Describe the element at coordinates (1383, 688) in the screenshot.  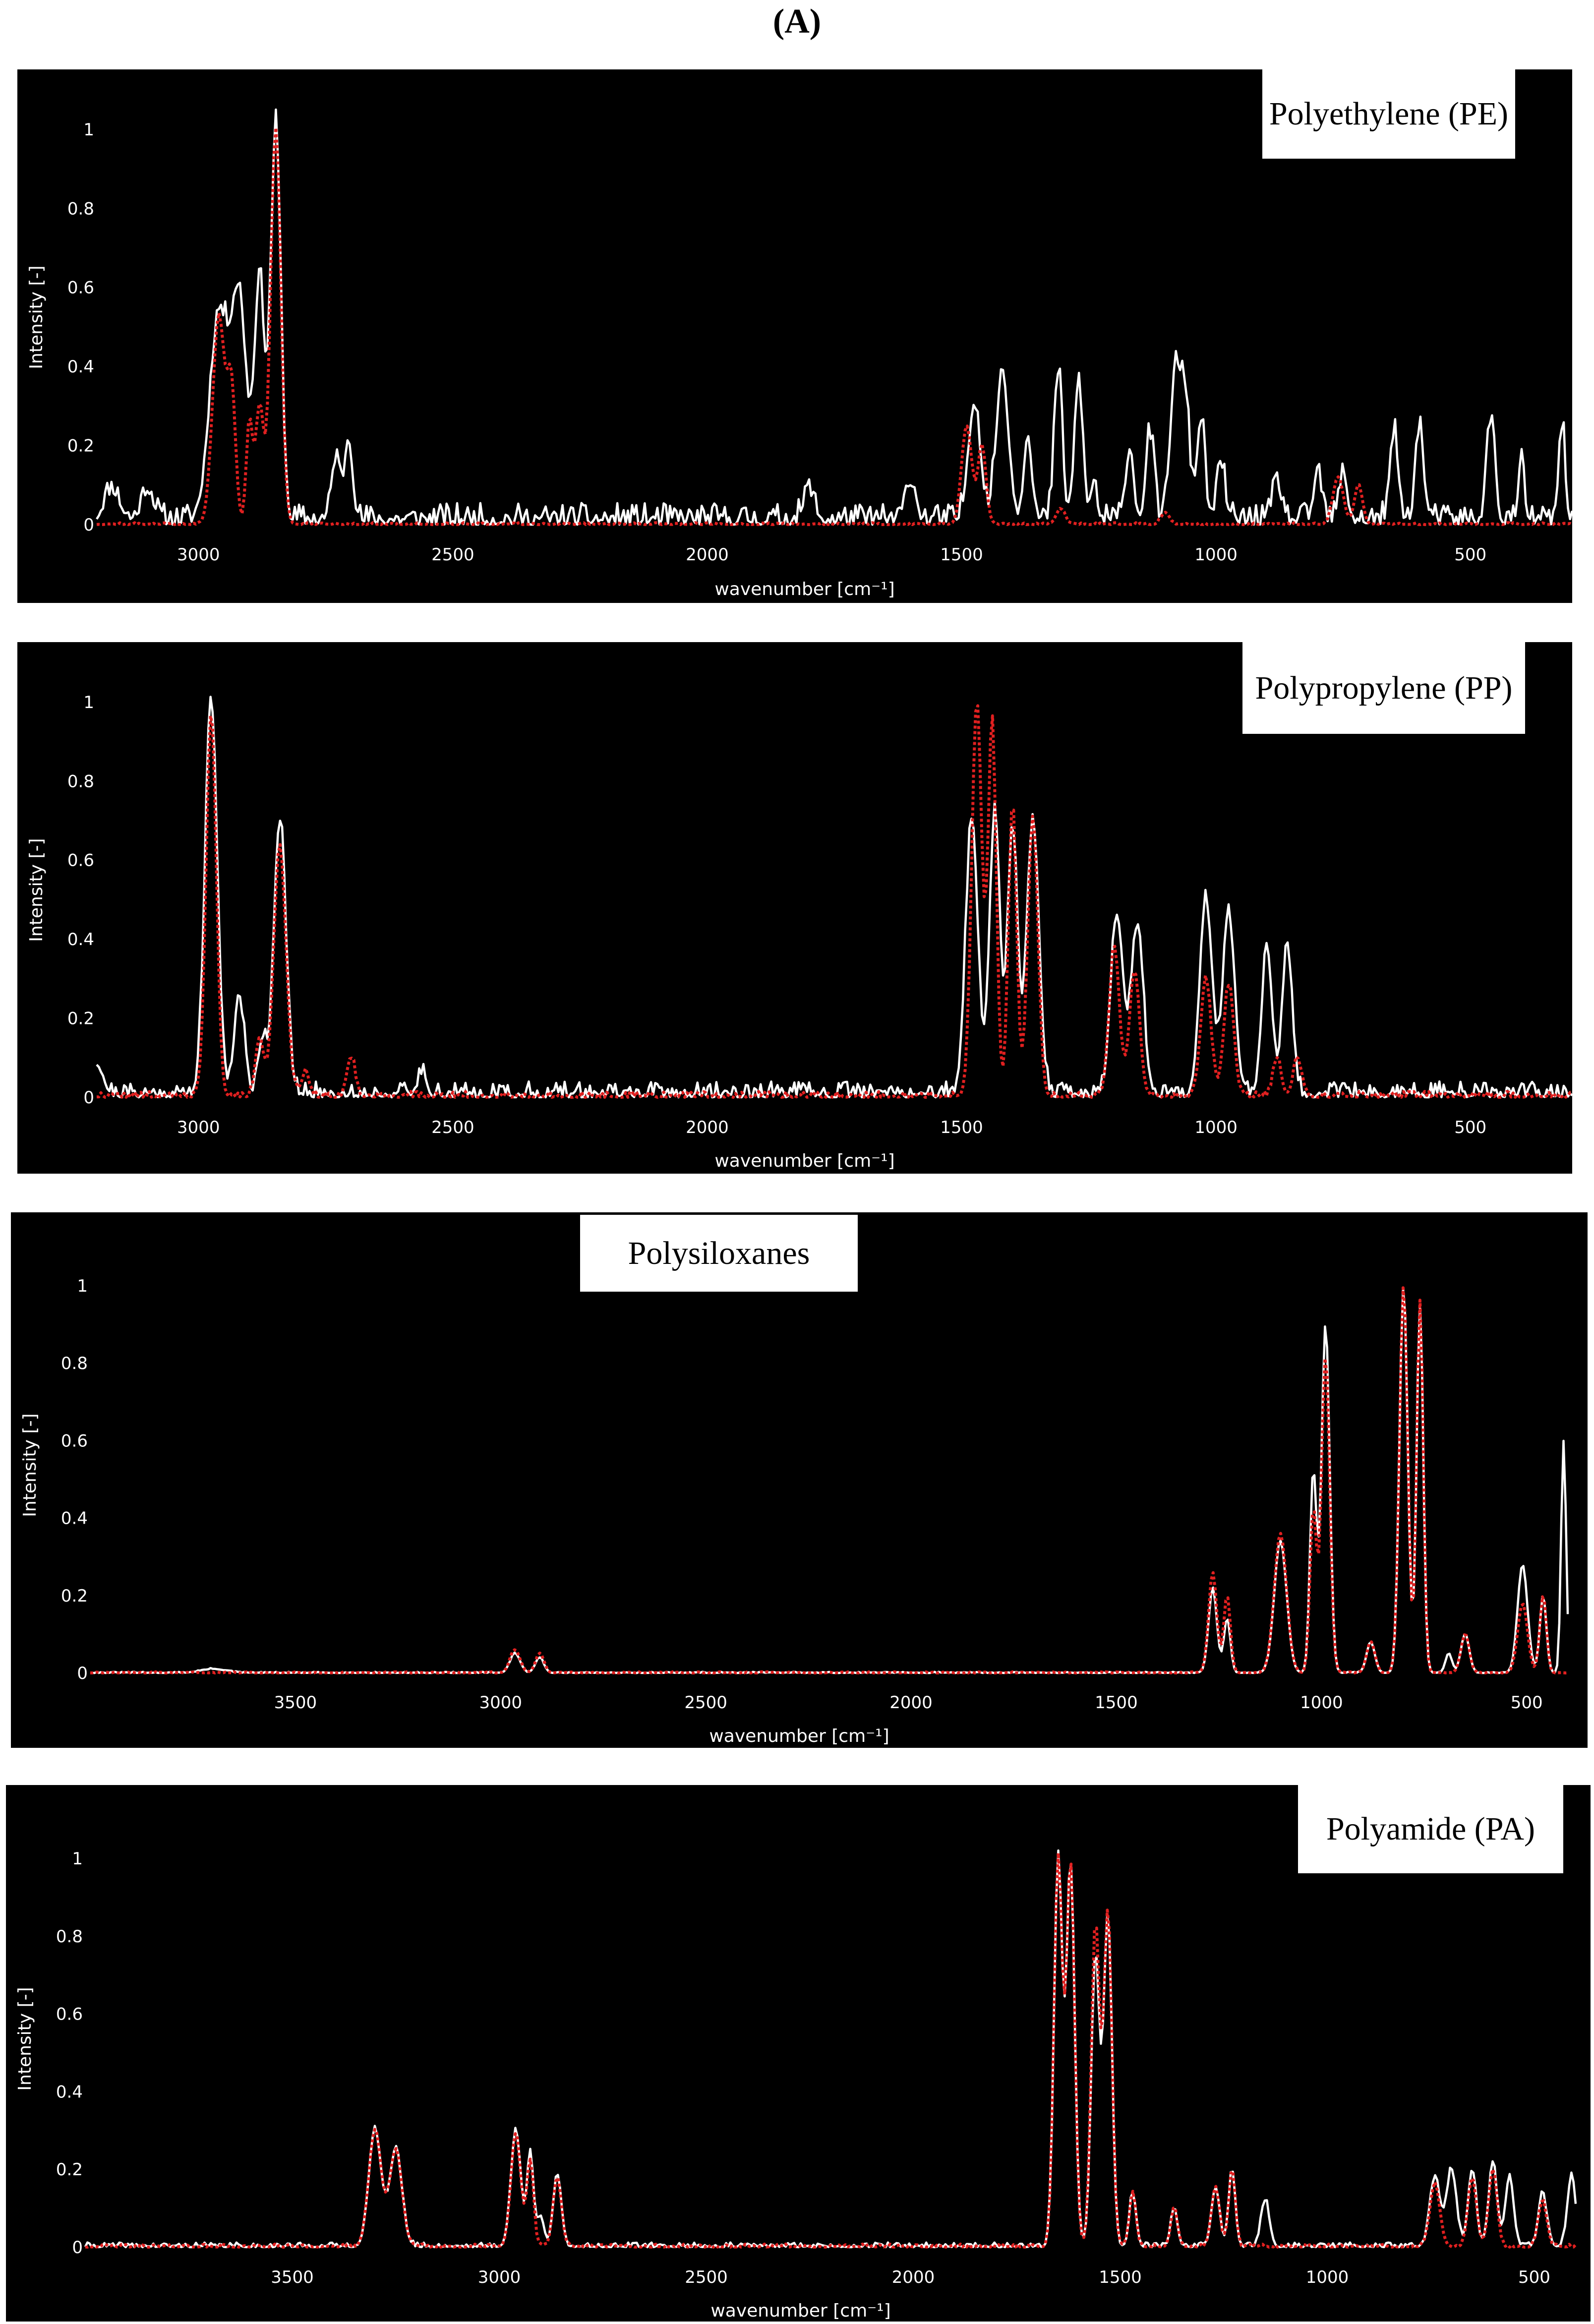
I see `chart-title-pp: Polypropylene (PP)` at that location.